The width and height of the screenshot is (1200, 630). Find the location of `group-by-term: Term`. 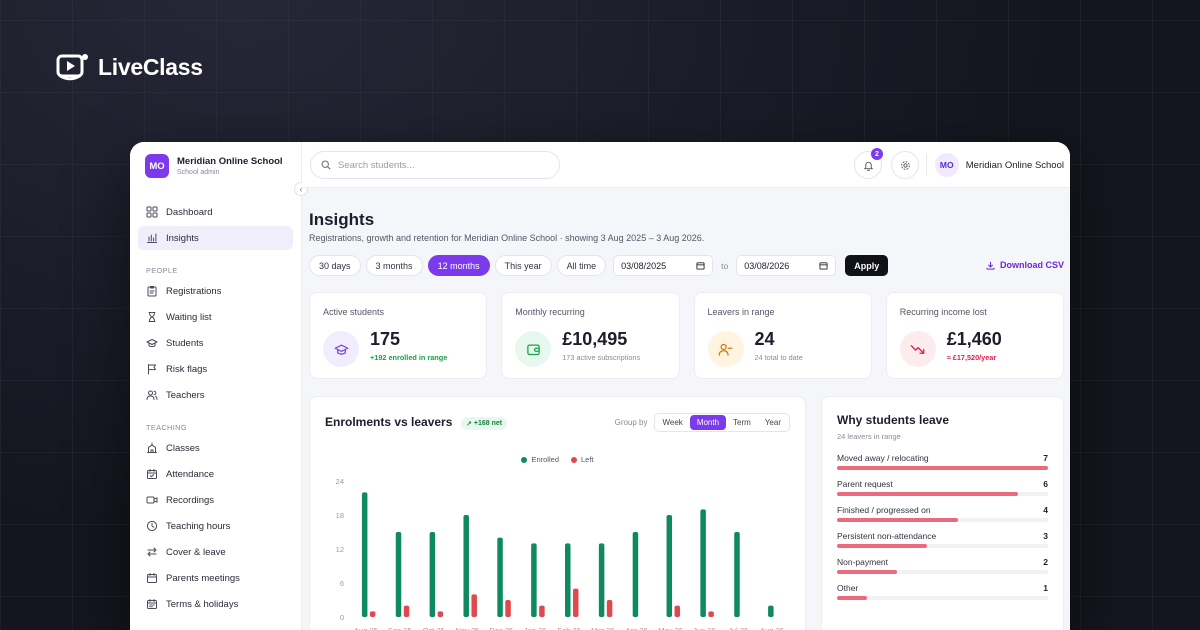

group-by-term: Term is located at coordinates (742, 422).